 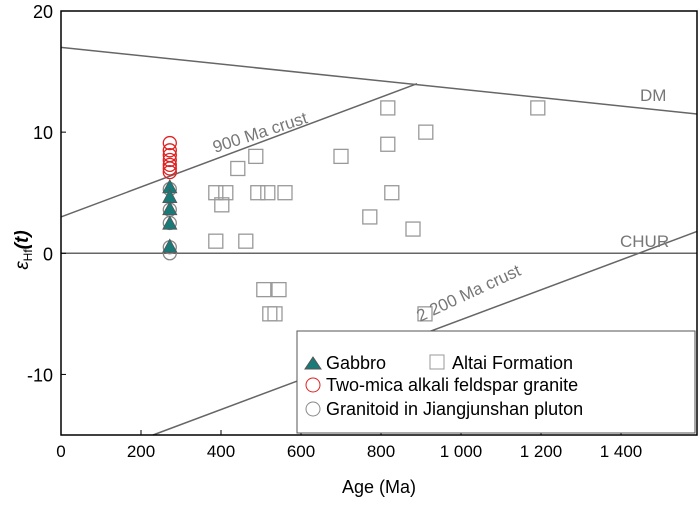 What do you see at coordinates (28, 255) in the screenshot?
I see `y-label-sub: Hf` at bounding box center [28, 255].